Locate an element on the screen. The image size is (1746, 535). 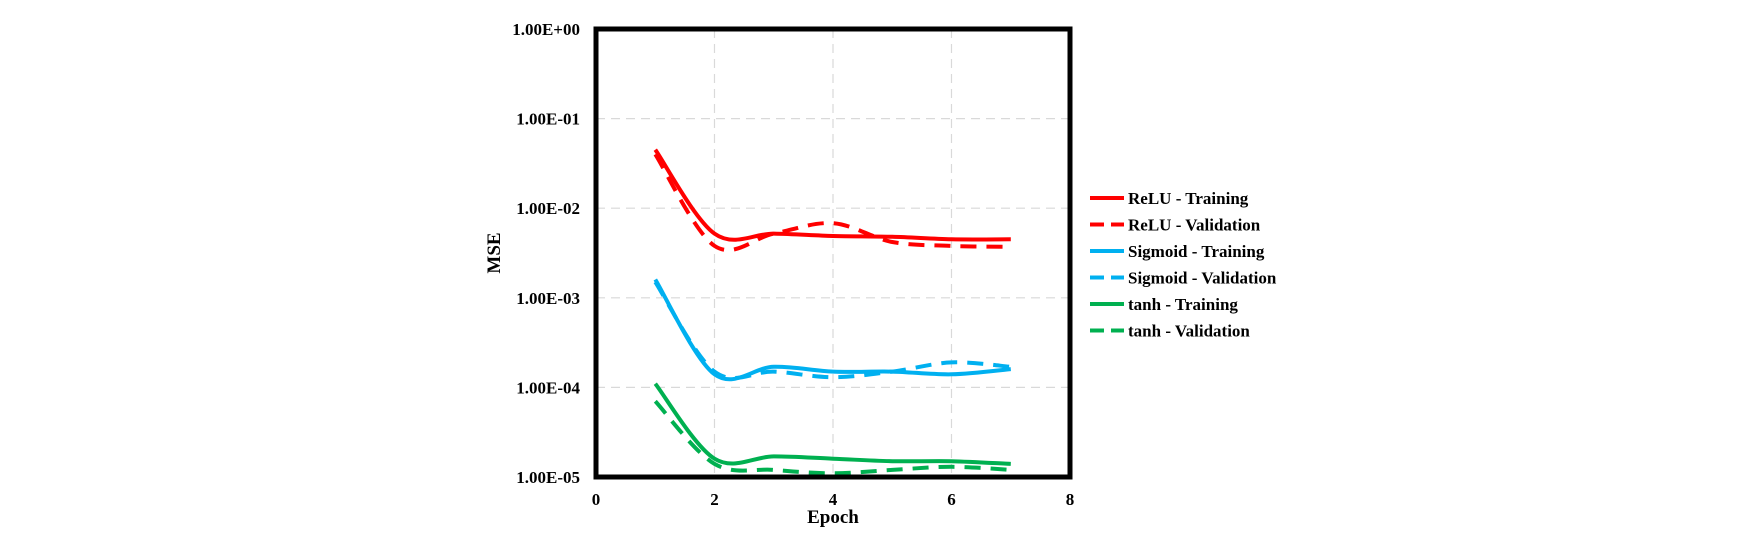
series-line-tanh-training is located at coordinates (832, 424).